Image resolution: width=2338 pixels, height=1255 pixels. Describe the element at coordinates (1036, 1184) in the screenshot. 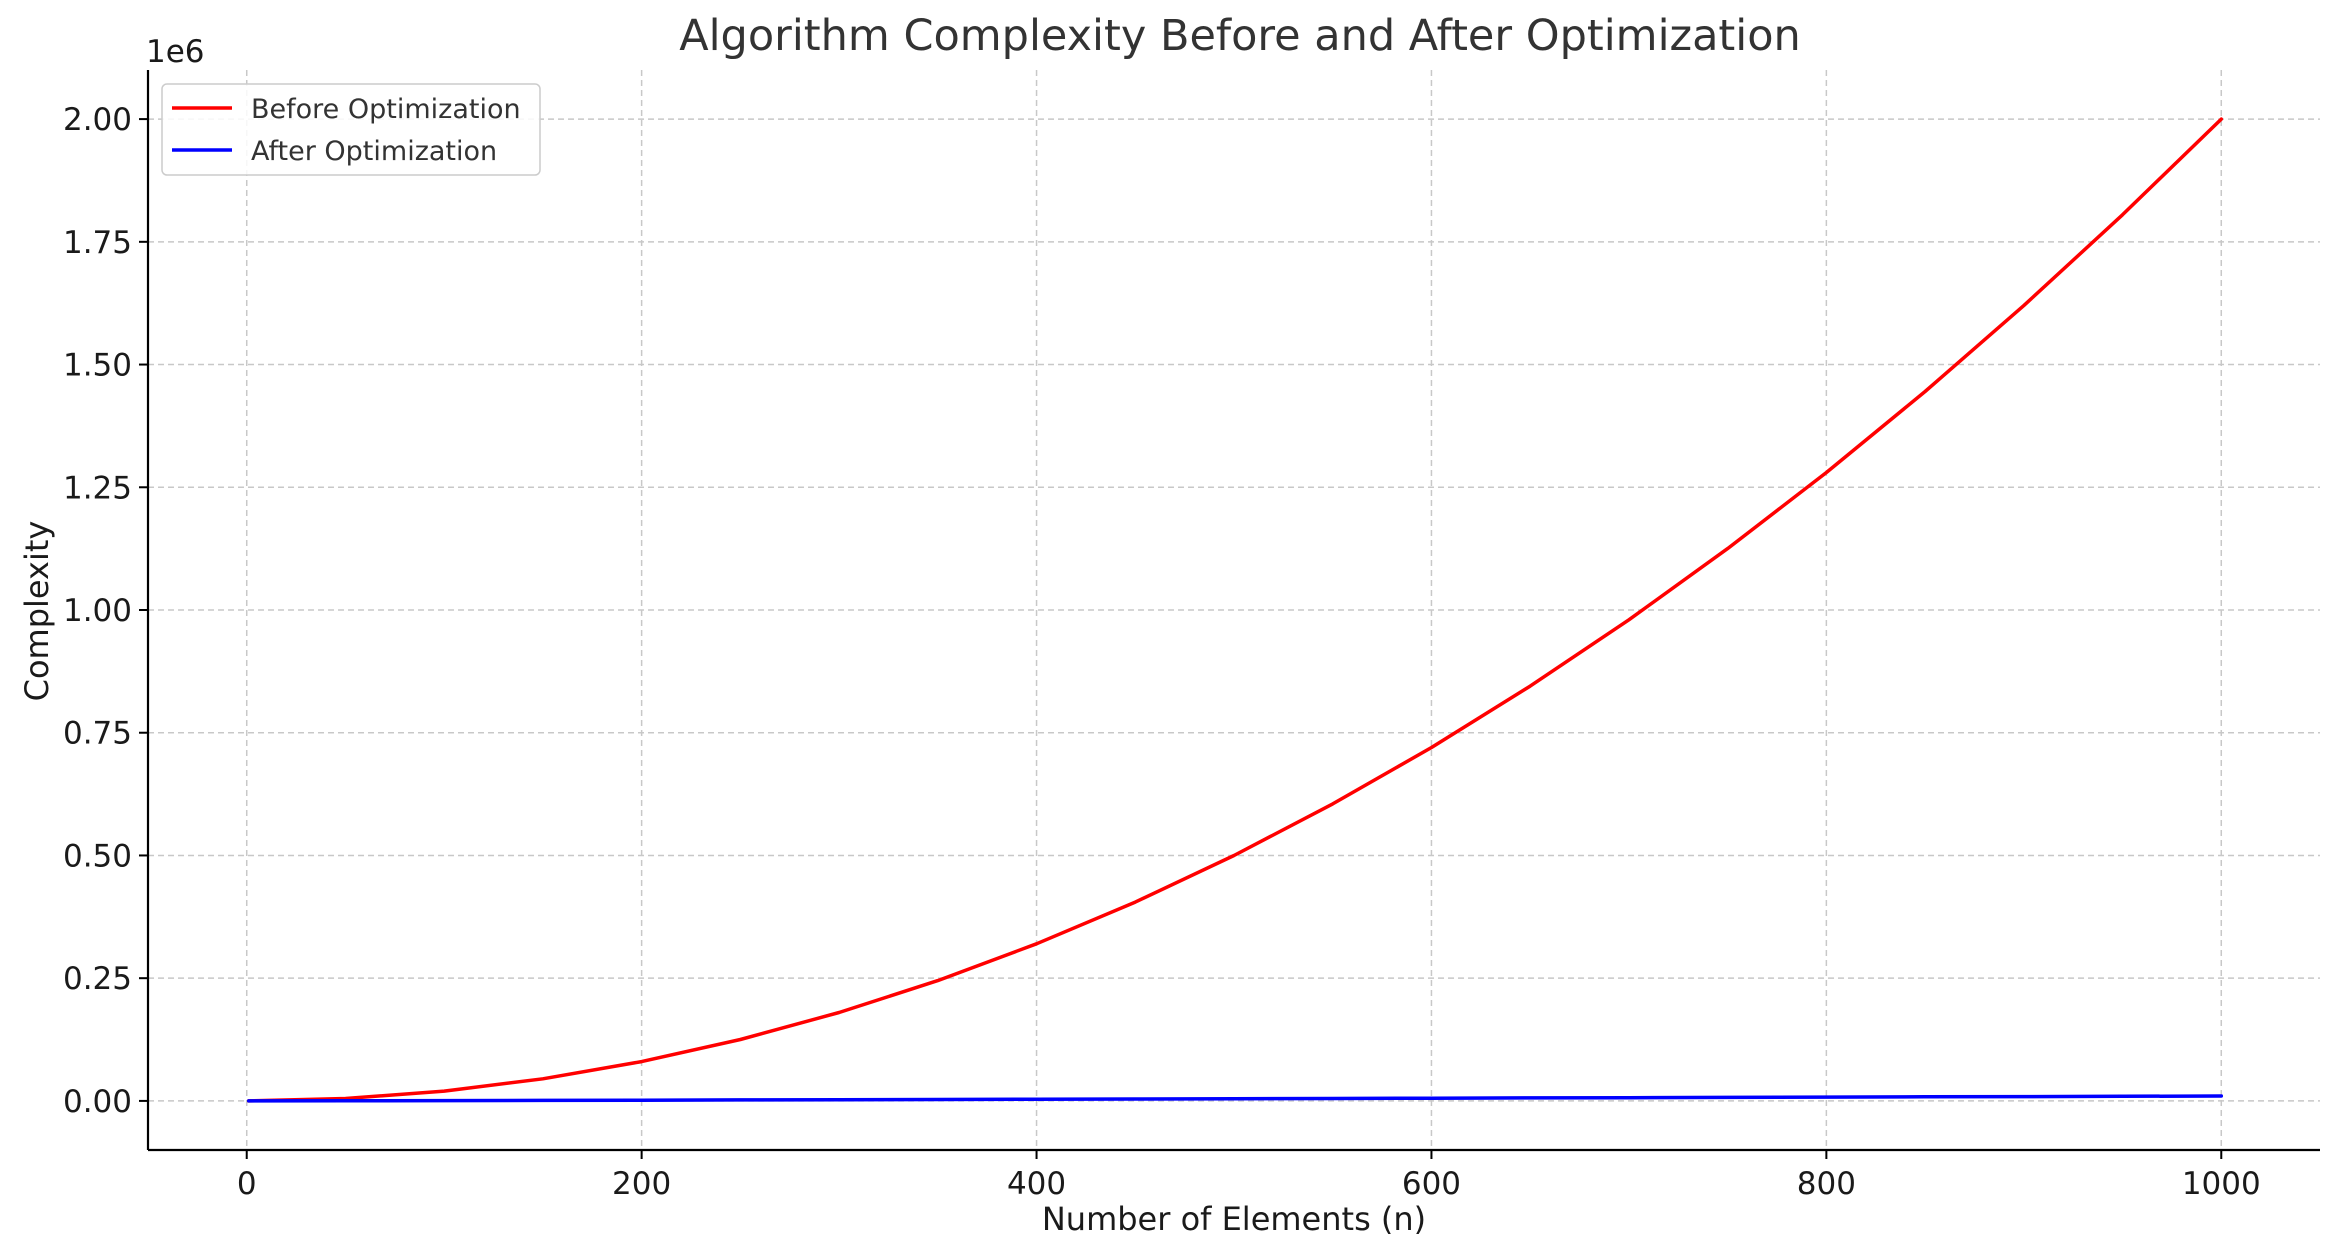

I see `x-tick-label: 400` at that location.